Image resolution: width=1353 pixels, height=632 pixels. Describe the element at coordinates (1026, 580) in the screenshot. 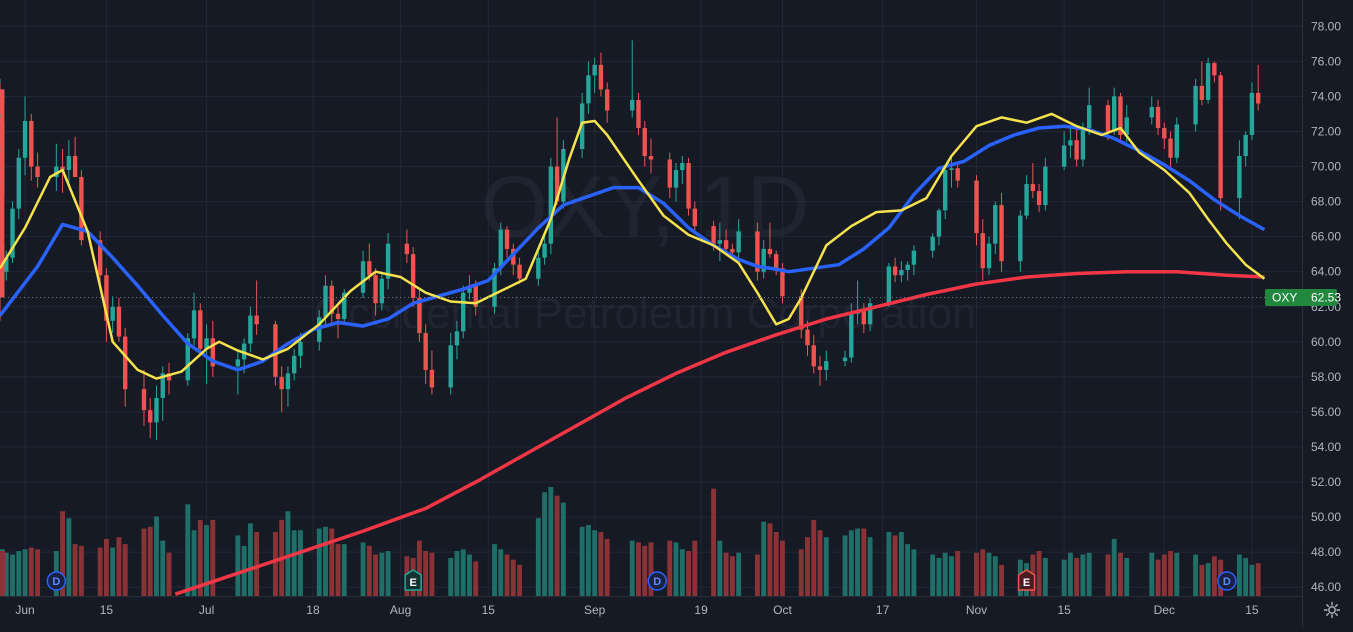

I see `earnings-marker: E` at that location.